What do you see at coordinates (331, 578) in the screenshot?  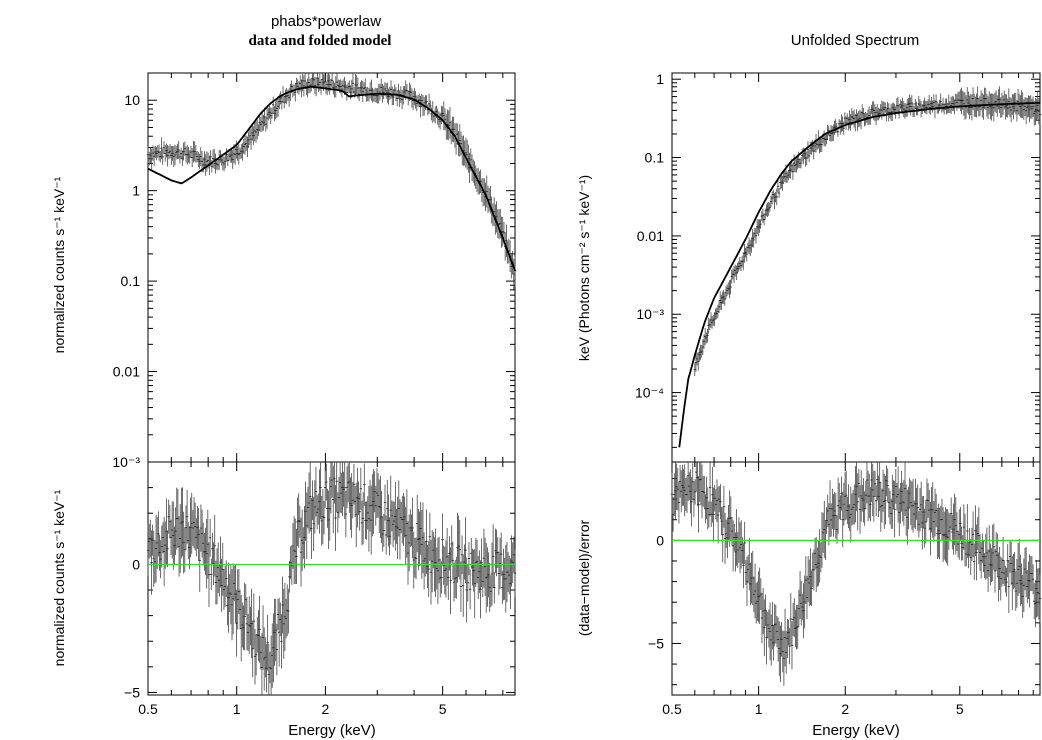 I see `left-bottom-data-group` at bounding box center [331, 578].